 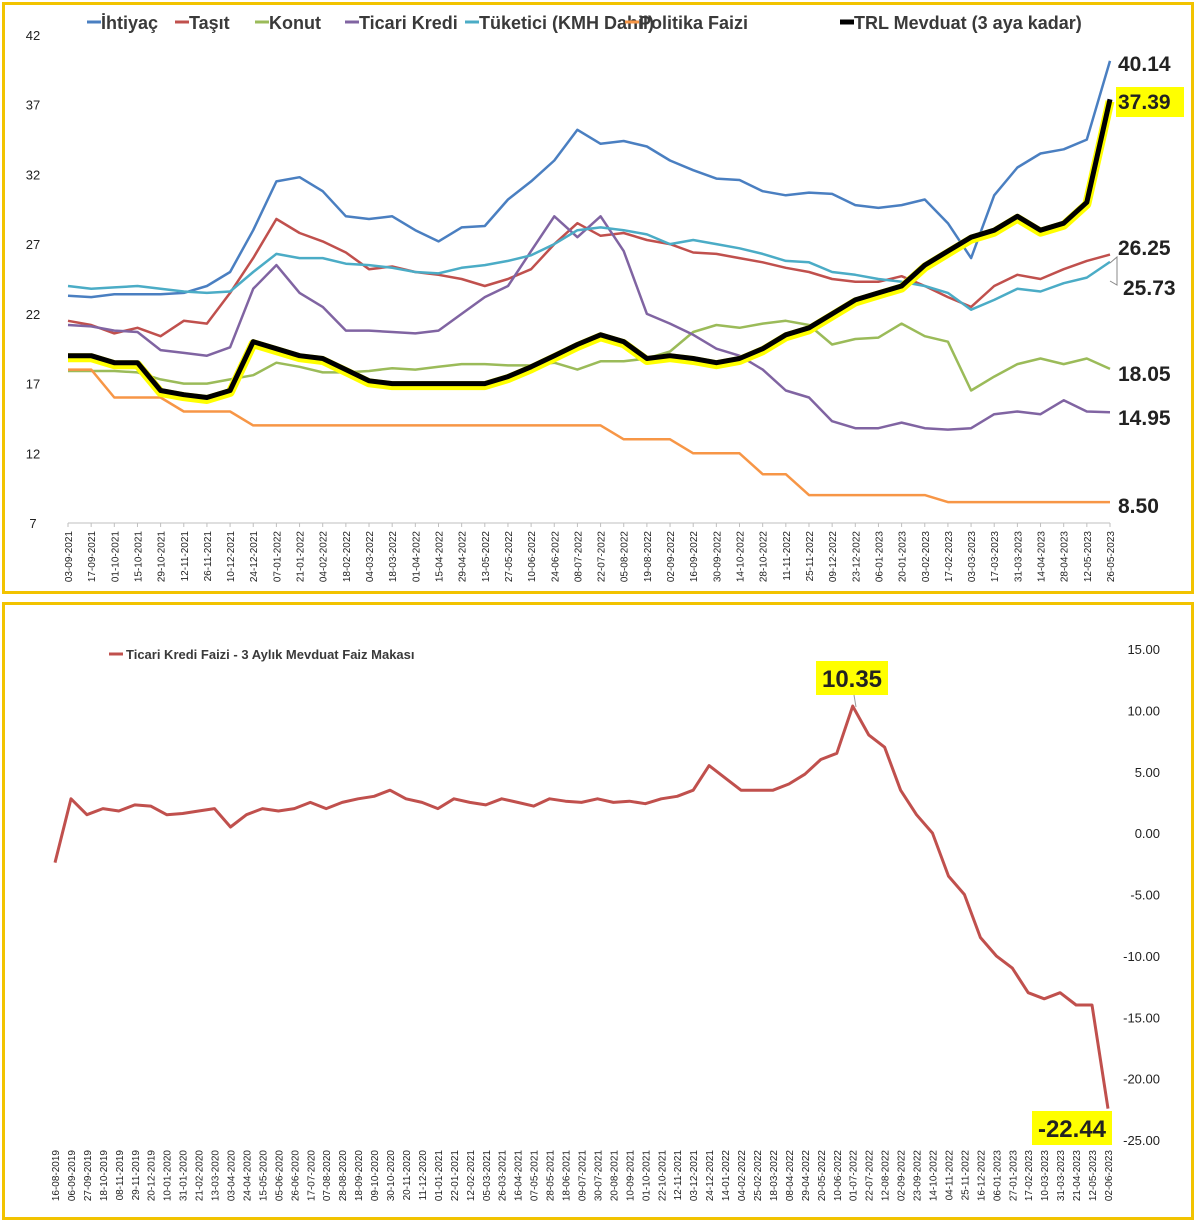 What do you see at coordinates (981, 1176) in the screenshot?
I see `x-tick-label: 16-12-2022` at bounding box center [981, 1176].